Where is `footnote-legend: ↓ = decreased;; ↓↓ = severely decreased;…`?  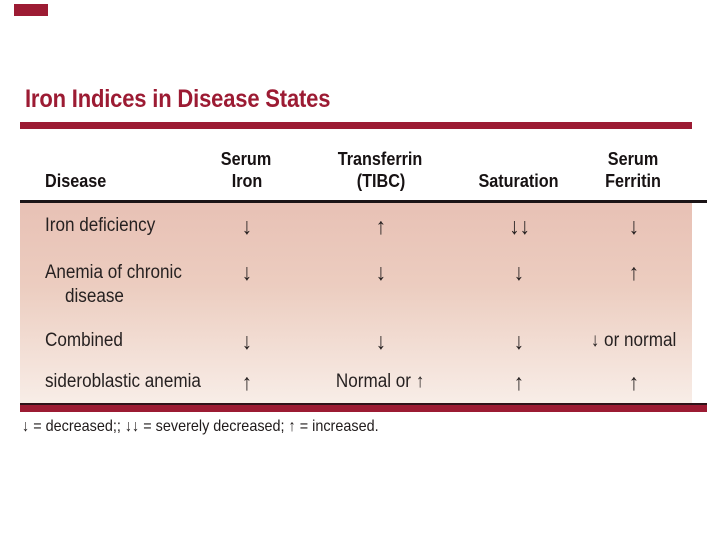 footnote-legend: ↓ = decreased;; ↓↓ = severely decreased;… is located at coordinates (220, 427).